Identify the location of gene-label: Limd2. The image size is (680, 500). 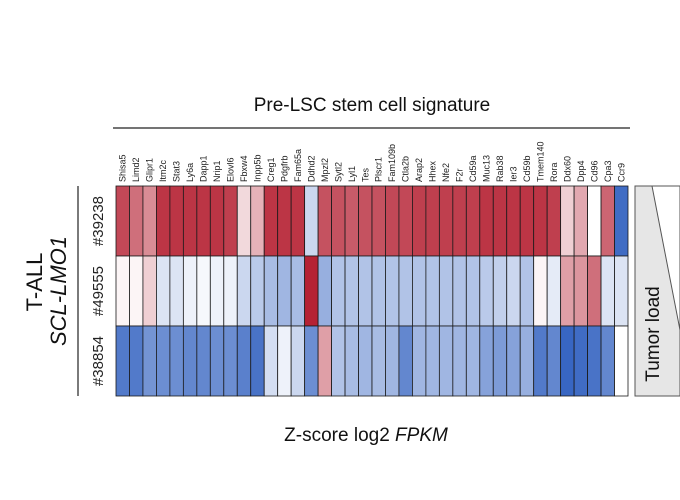
(136, 169).